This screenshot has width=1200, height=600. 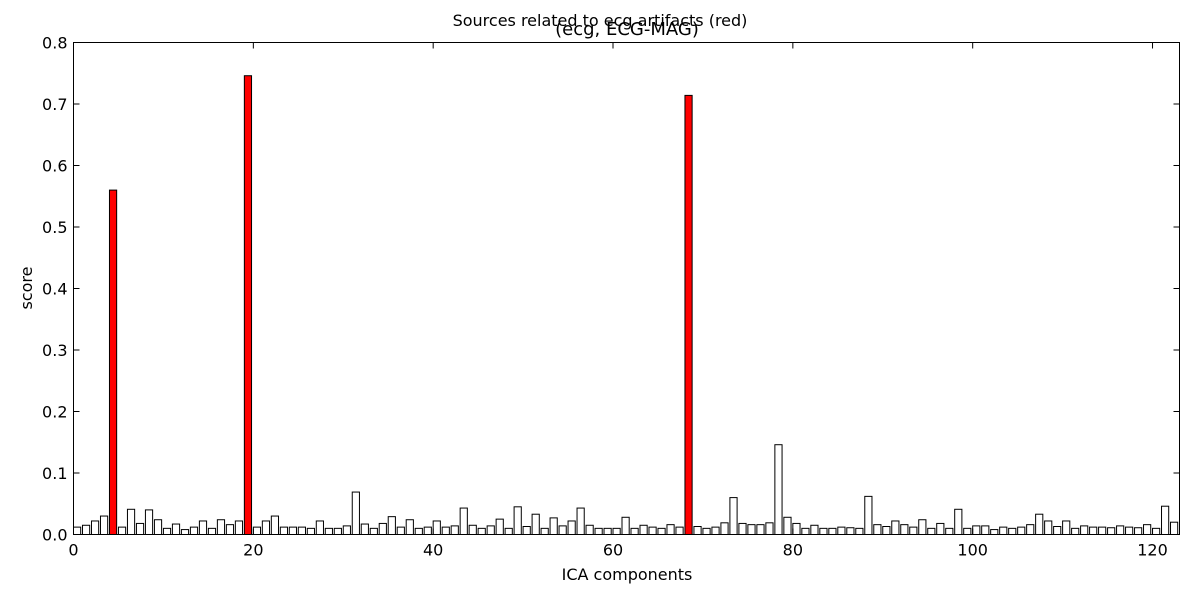 I want to click on x-axis-label: ICA components, so click(x=627, y=574).